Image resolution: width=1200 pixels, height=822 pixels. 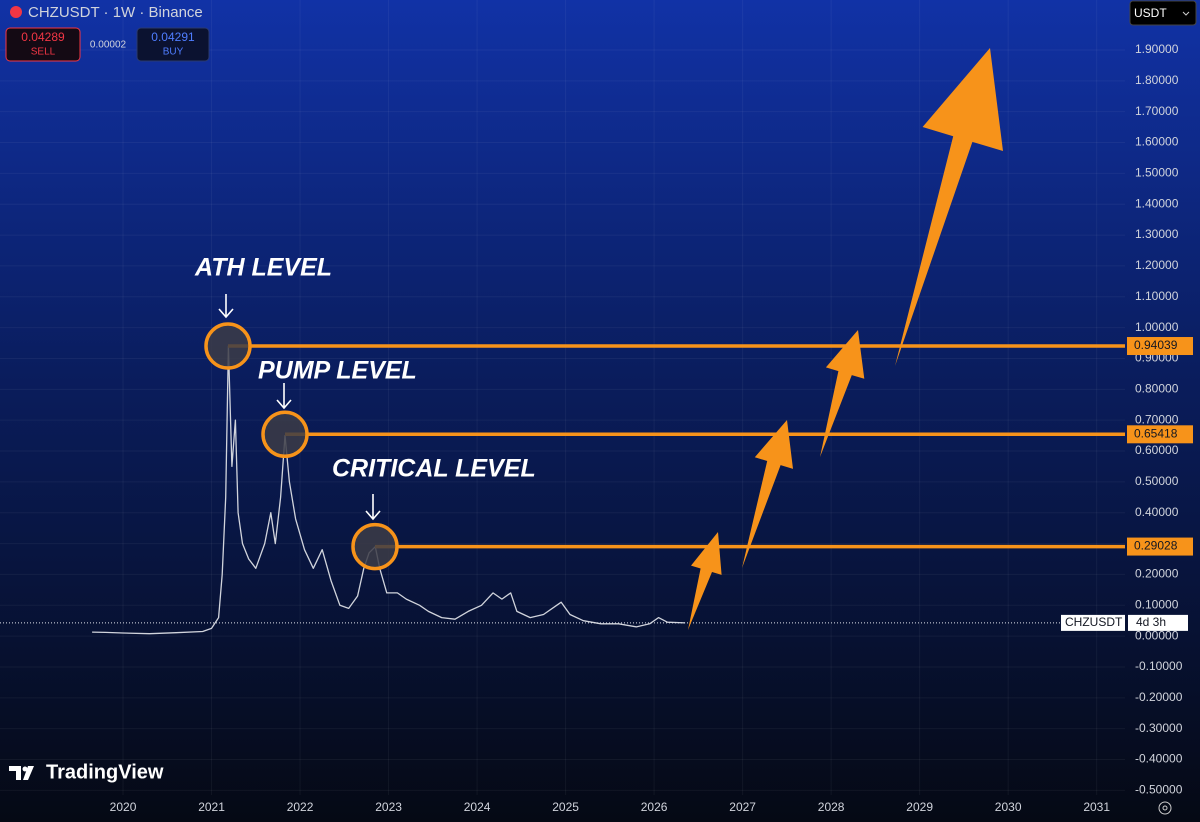 I want to click on buy-price: 0.04291, so click(x=173, y=37).